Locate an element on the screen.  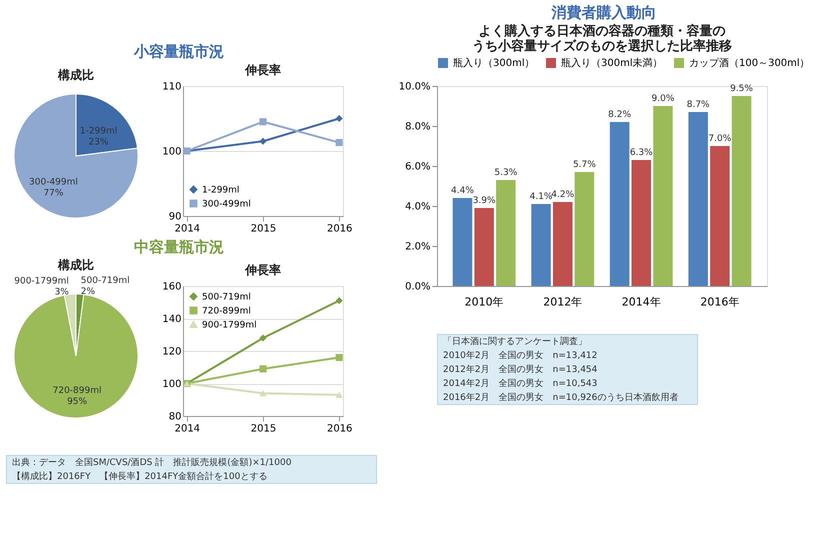
slice-label: 1-299ml is located at coordinates (99, 131).